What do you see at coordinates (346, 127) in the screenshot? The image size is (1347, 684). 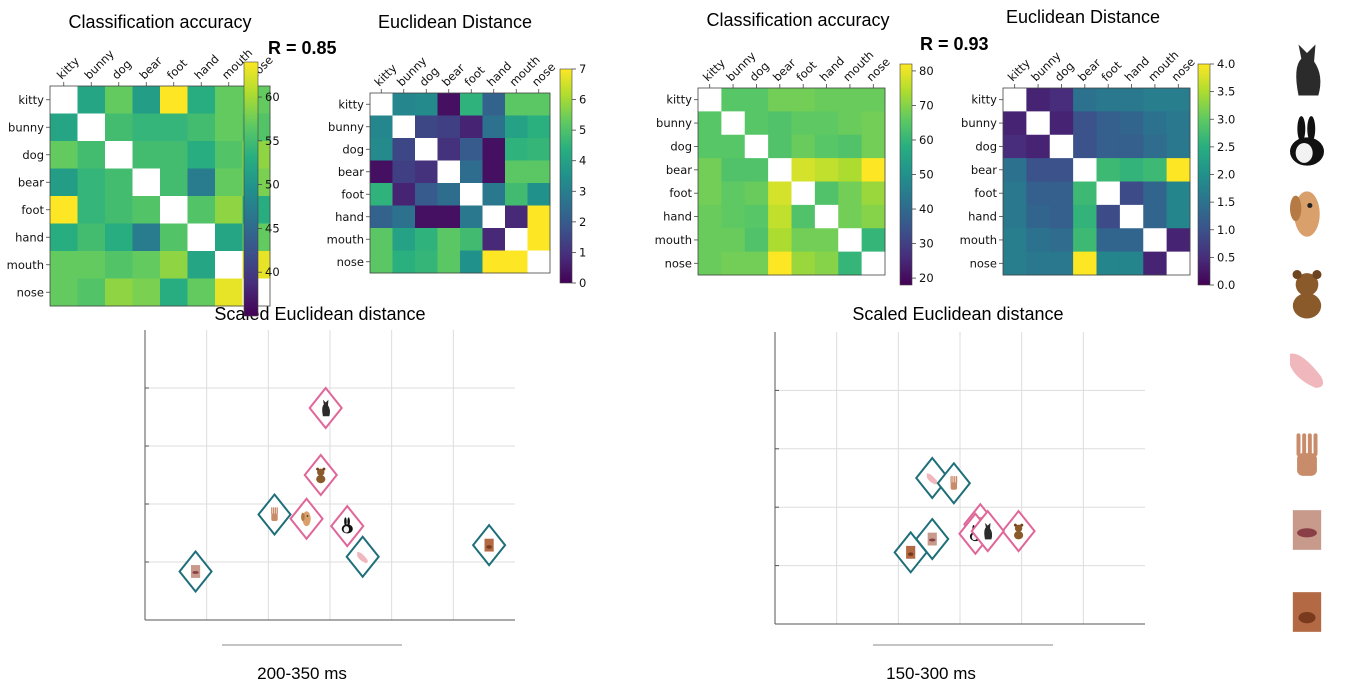 I see `row-tick-label: bunny` at bounding box center [346, 127].